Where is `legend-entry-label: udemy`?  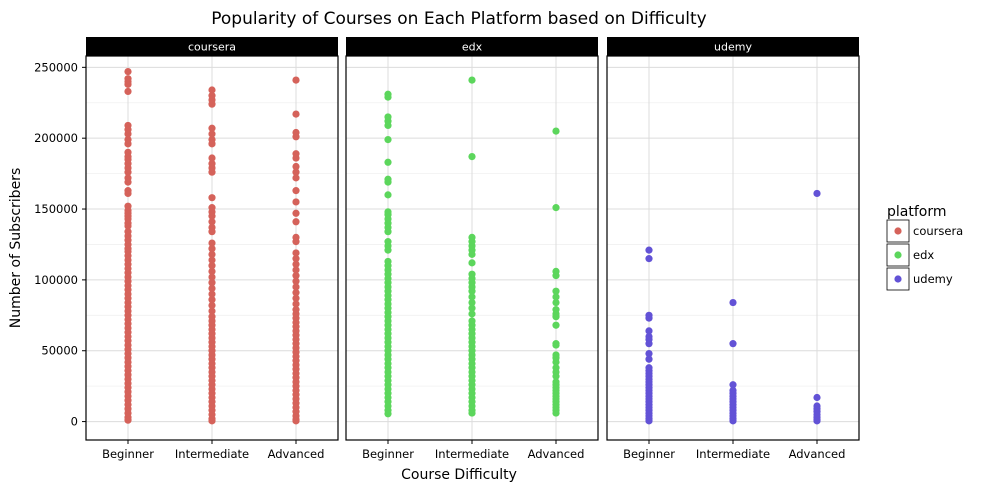
legend-entry-label: udemy is located at coordinates (933, 279).